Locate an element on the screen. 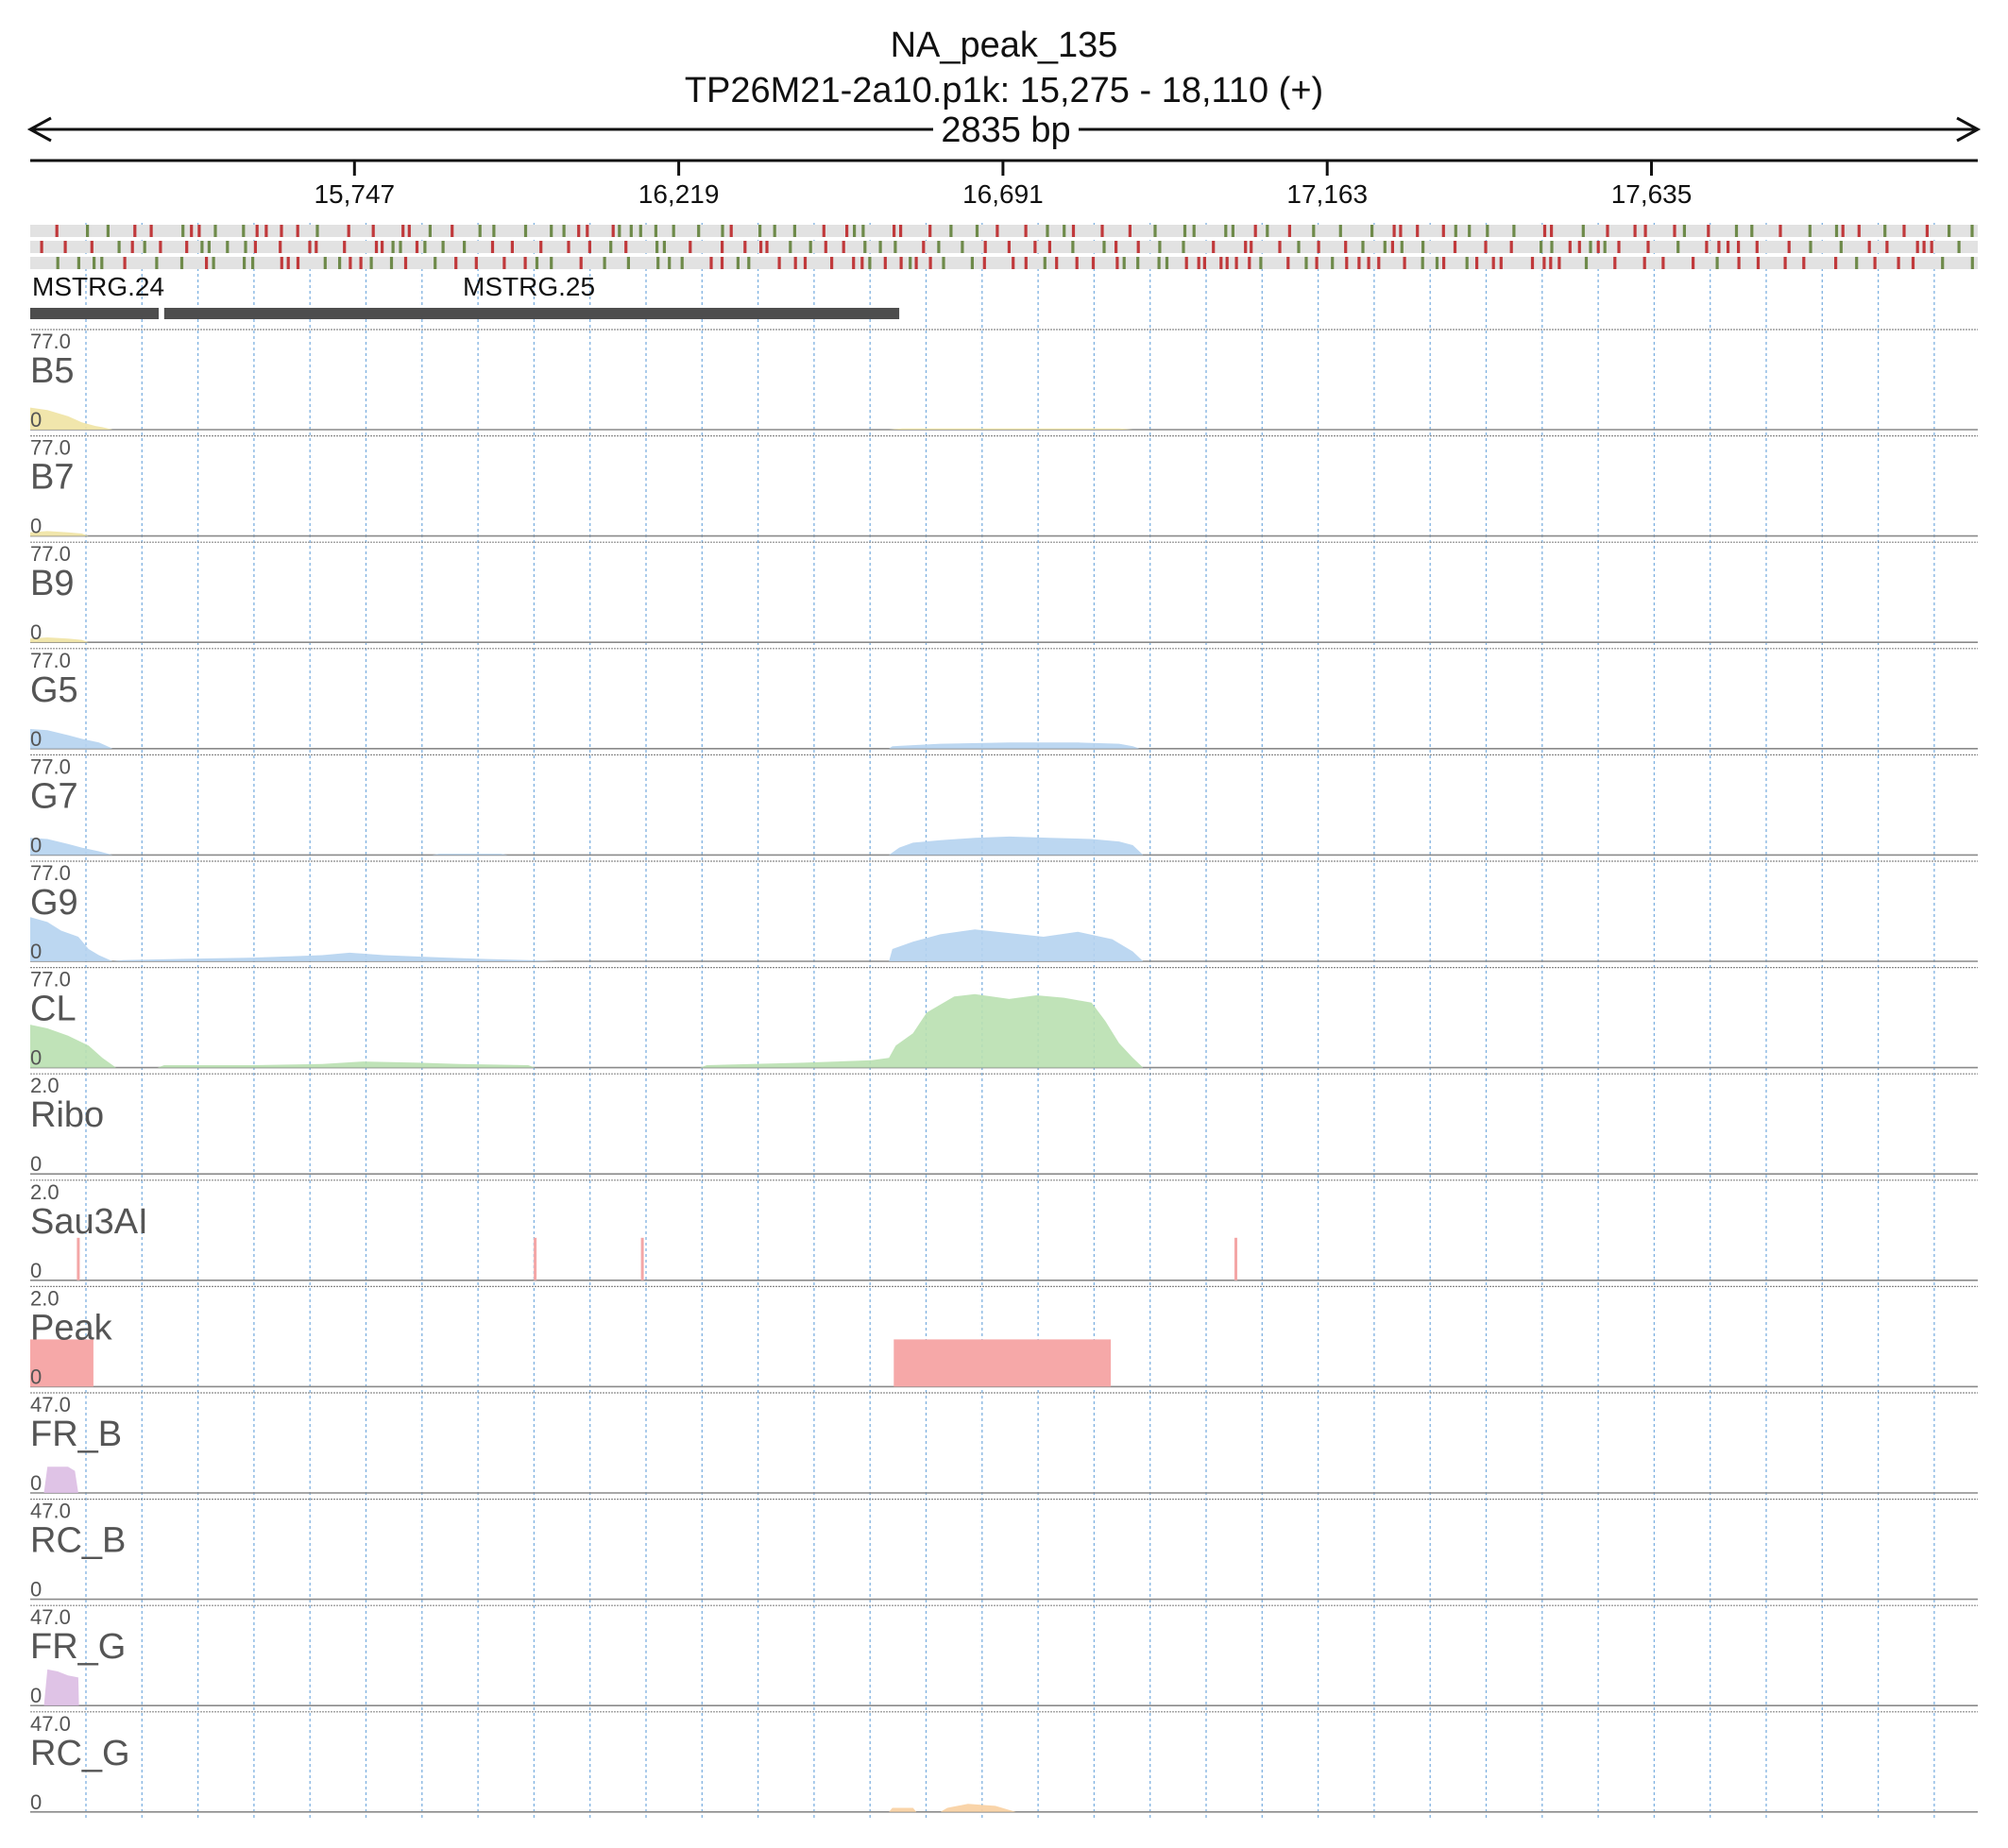 Image resolution: width=2008 pixels, height=1848 pixels. gene-track: MSTRG.24 MSTRG.25 is located at coordinates (465, 295).